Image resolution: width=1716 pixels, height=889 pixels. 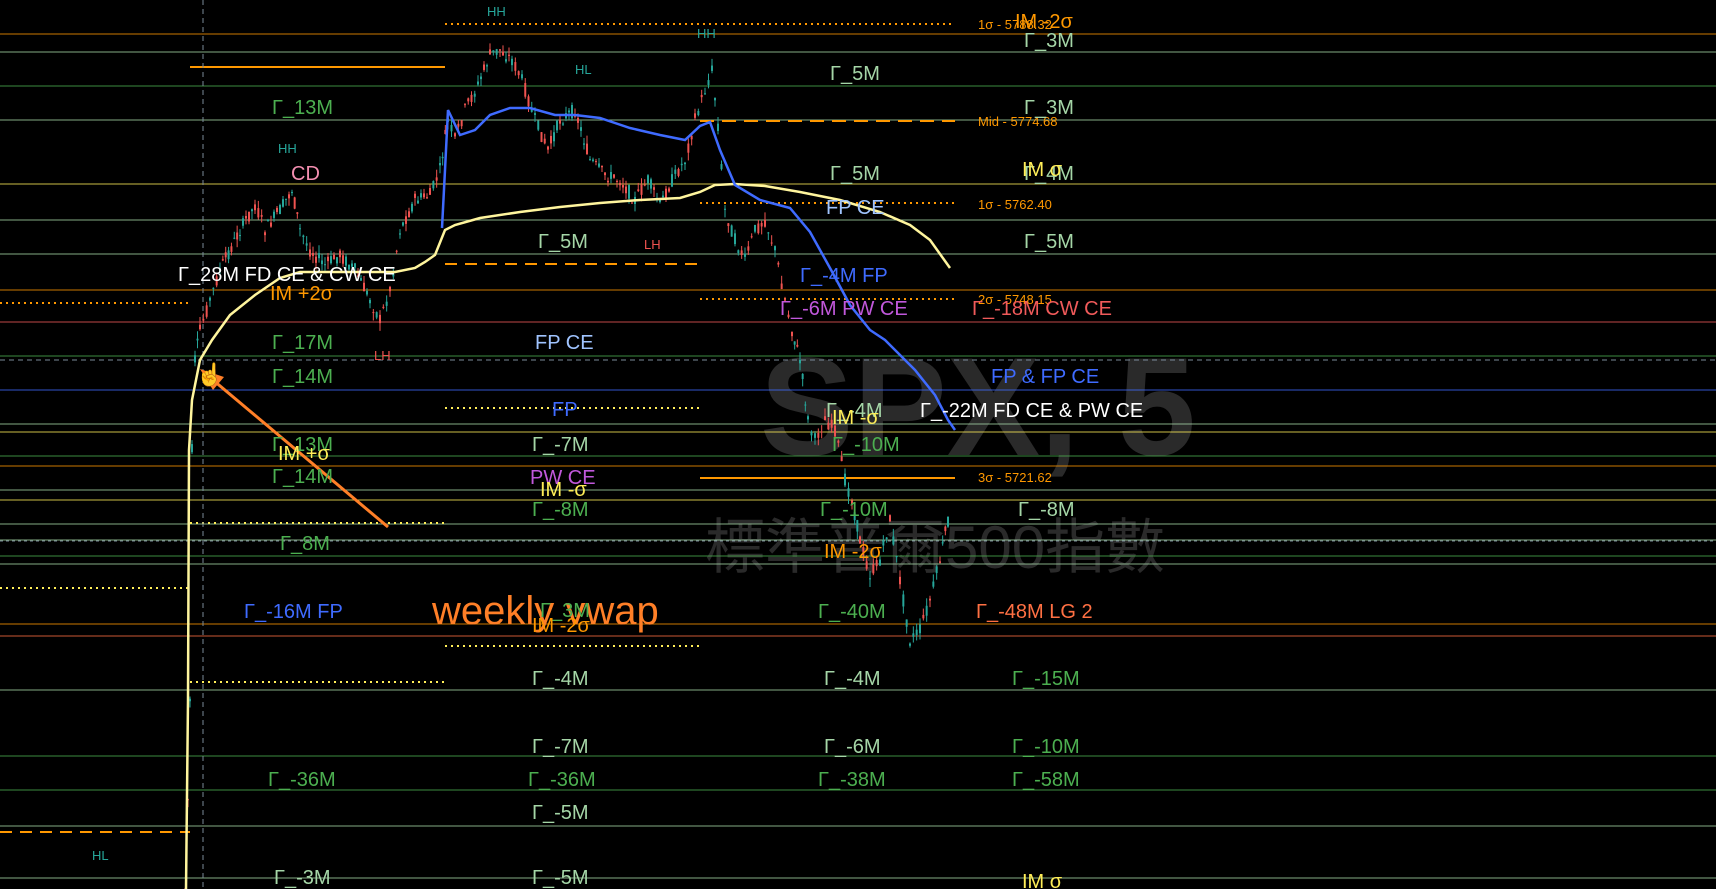 I want to click on gamma-label: FP & FP CE, so click(x=1045, y=377).